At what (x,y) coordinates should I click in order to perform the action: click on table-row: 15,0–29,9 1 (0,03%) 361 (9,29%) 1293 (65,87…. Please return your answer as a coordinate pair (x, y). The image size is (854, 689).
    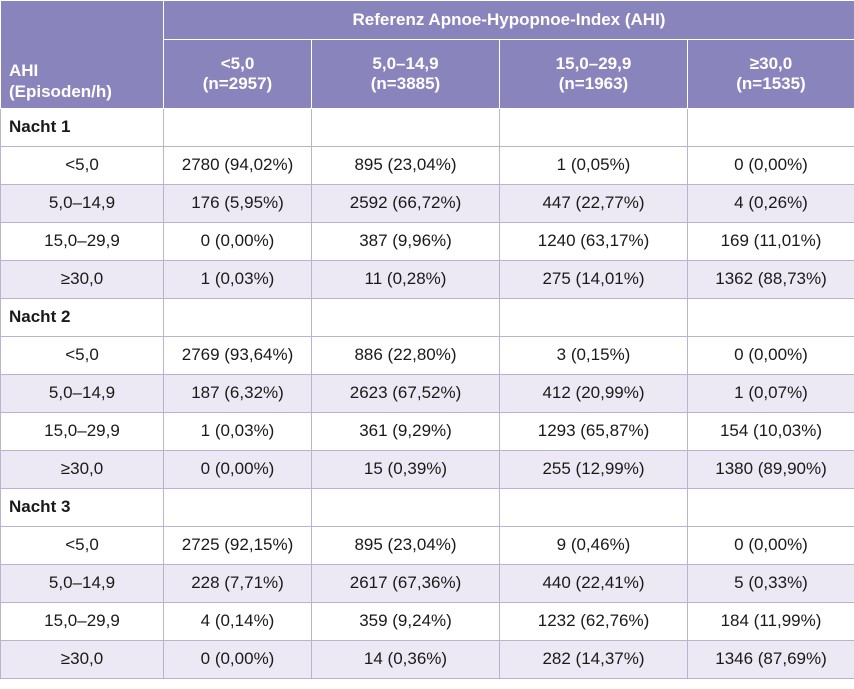
    Looking at the image, I should click on (427, 431).